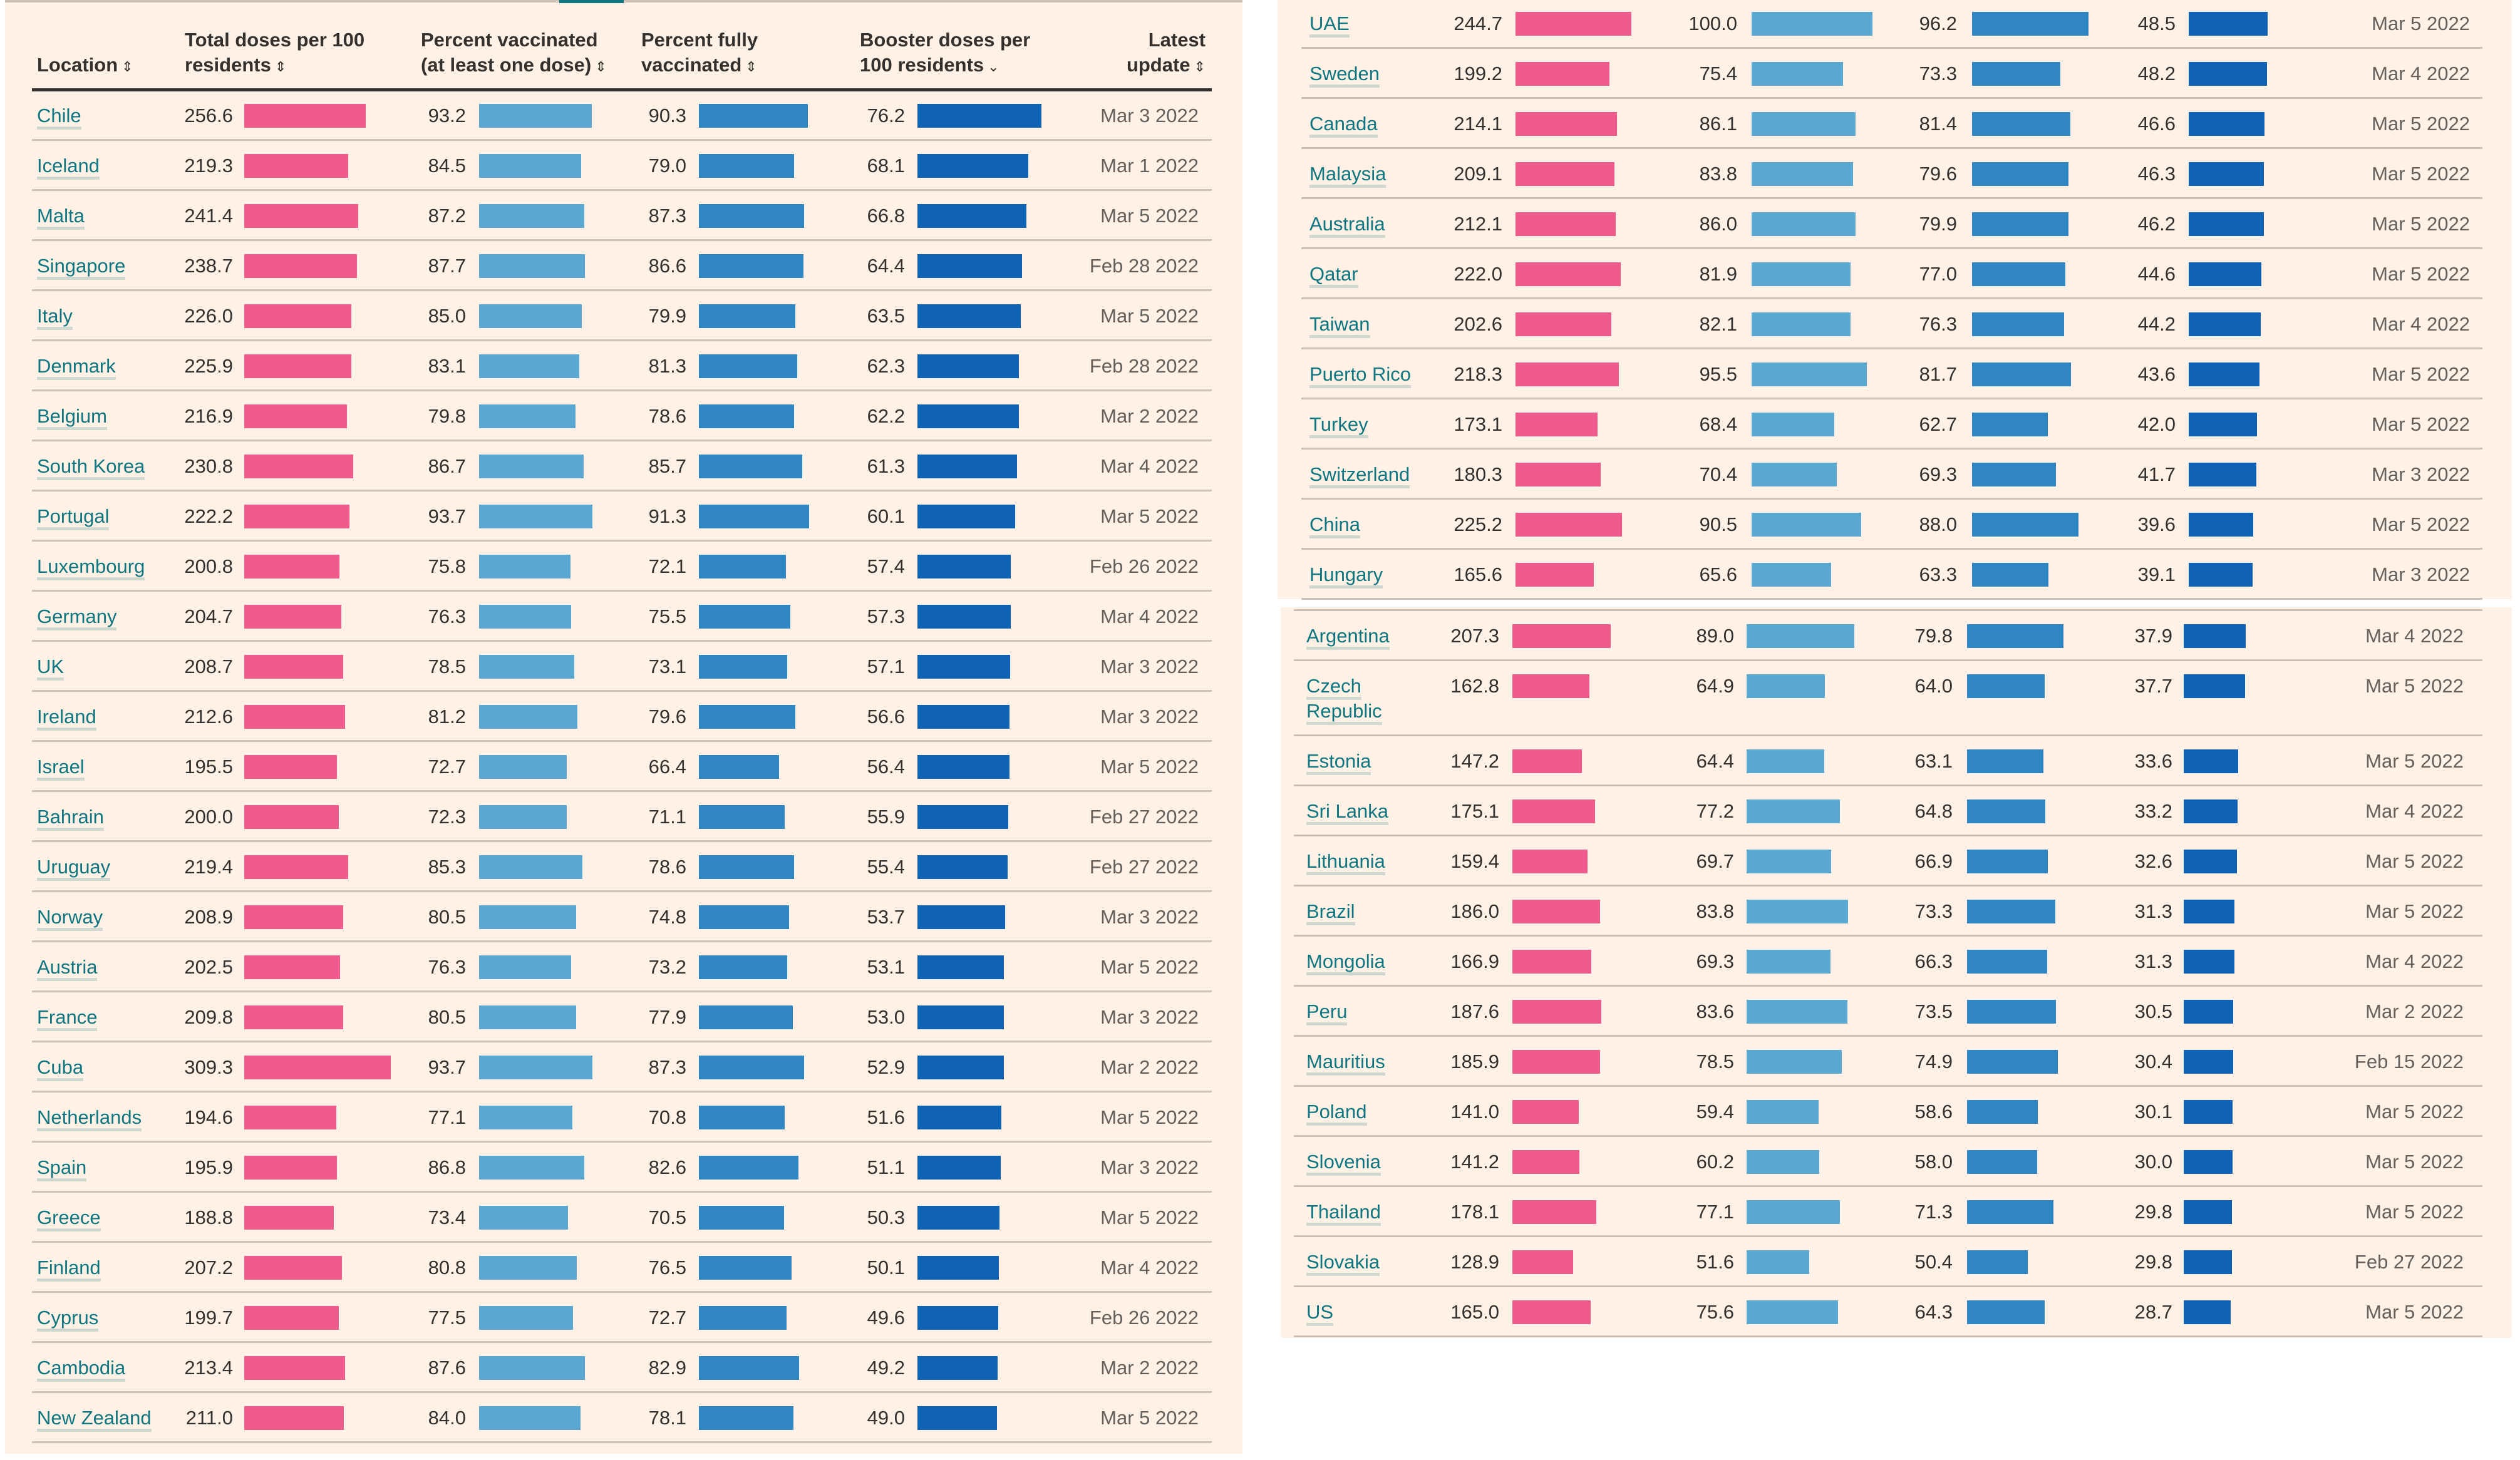 This screenshot has width=2520, height=1460. What do you see at coordinates (1343, 1163) in the screenshot?
I see `location-name: Slovenia` at bounding box center [1343, 1163].